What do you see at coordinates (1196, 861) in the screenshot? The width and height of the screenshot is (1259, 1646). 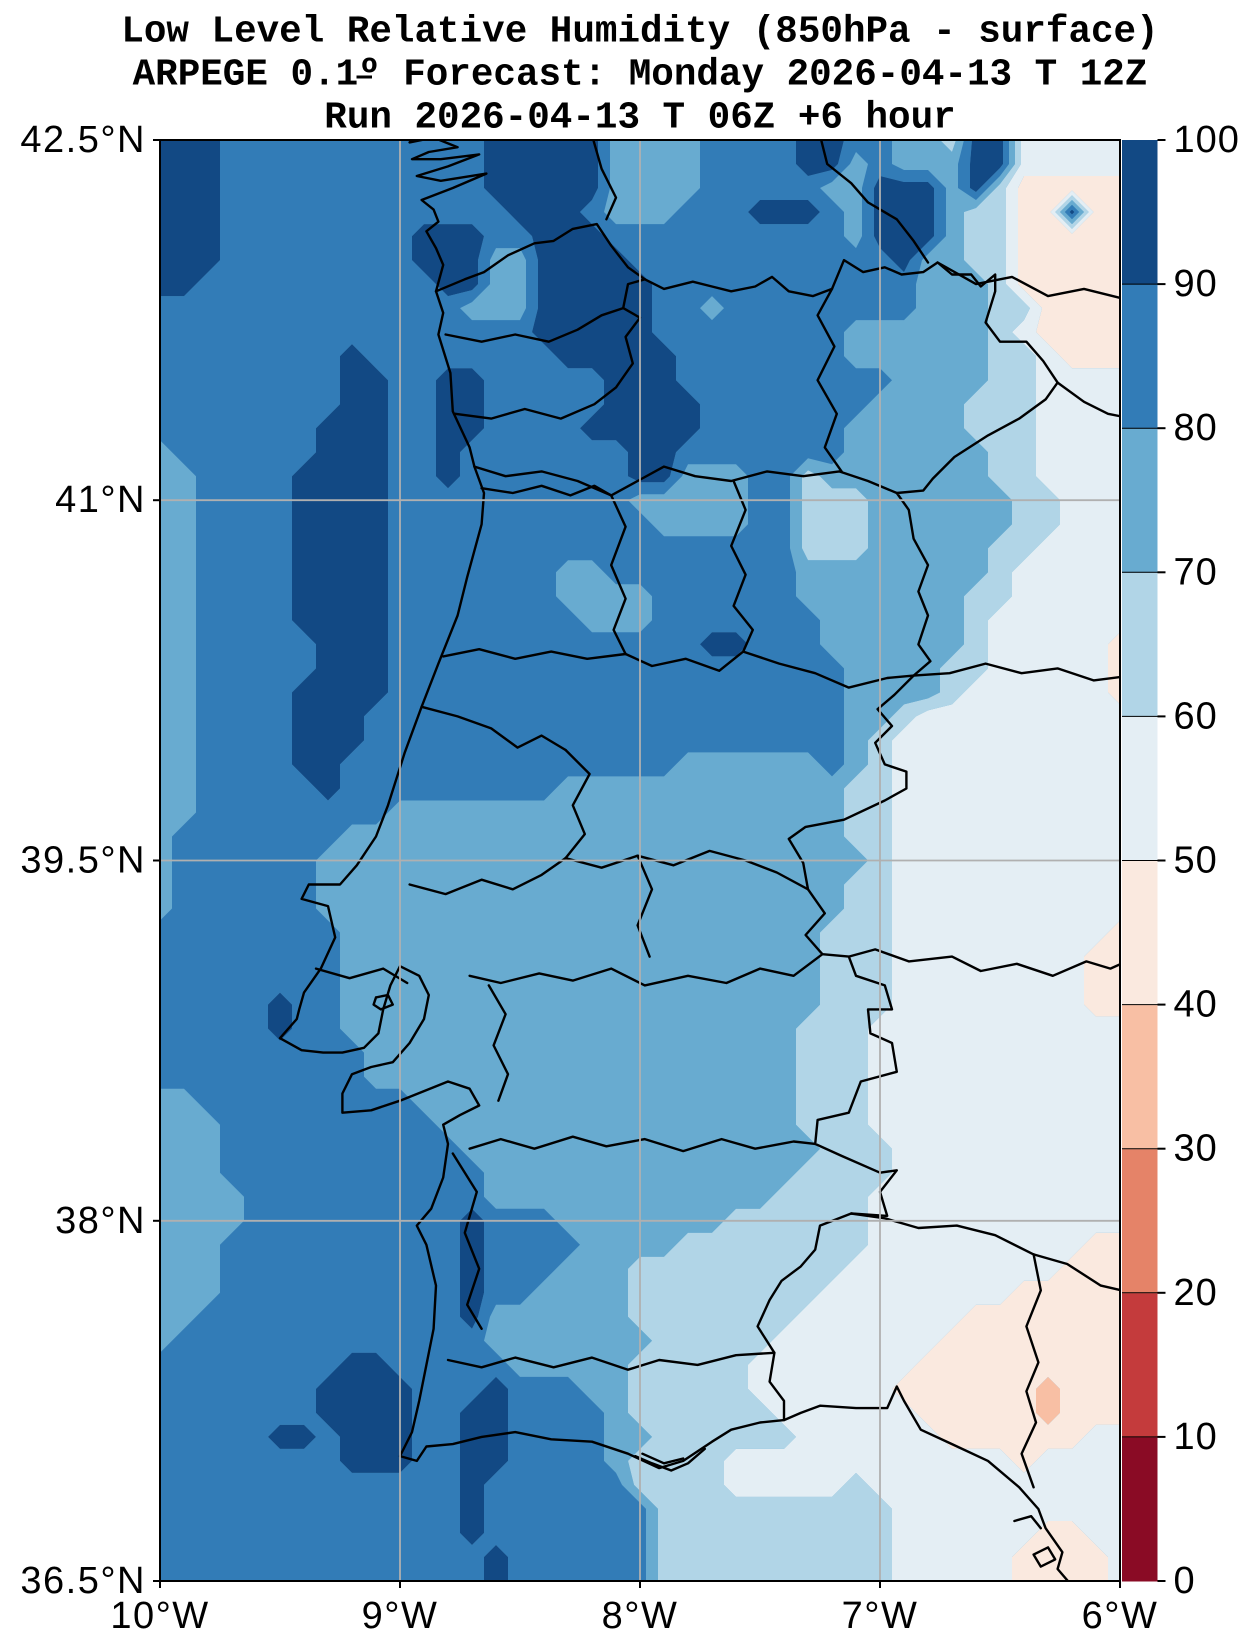 I see `svg-text: 50` at bounding box center [1196, 861].